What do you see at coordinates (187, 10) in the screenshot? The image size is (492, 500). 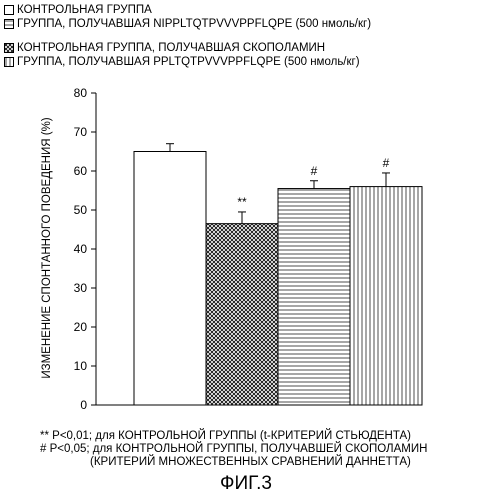 I see `legend-item-1: КОНТРОЛЬНАЯ ГРУППА` at bounding box center [187, 10].